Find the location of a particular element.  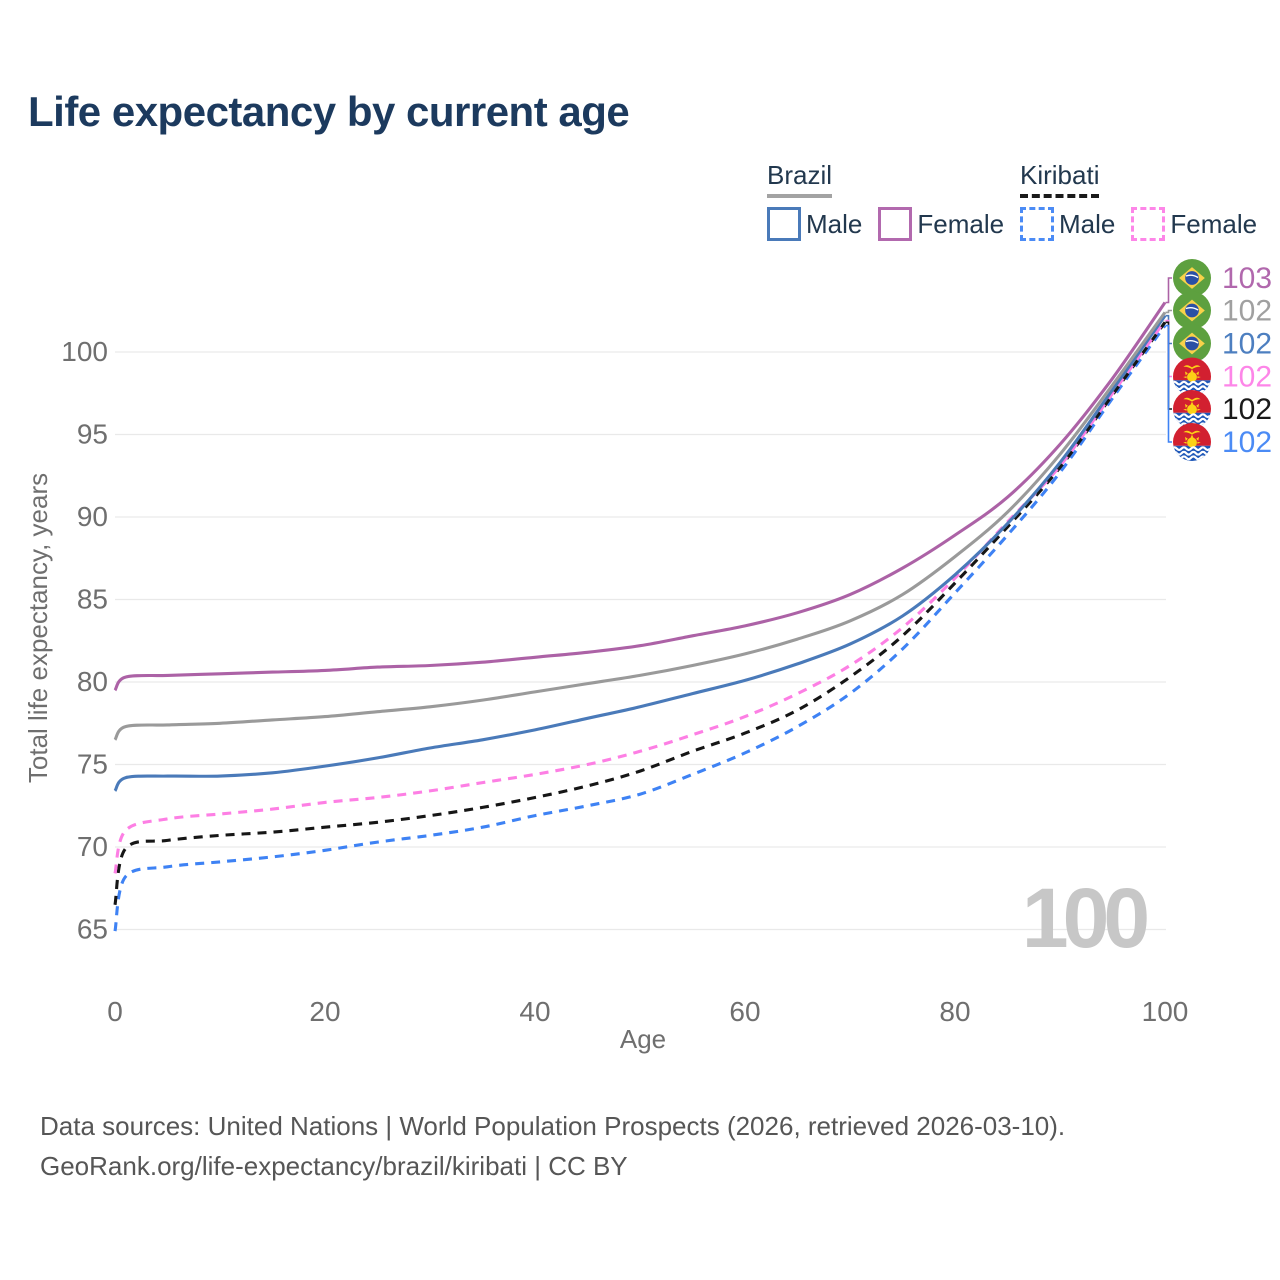

page-title: Life expectancy by current age is located at coordinates (329, 111).